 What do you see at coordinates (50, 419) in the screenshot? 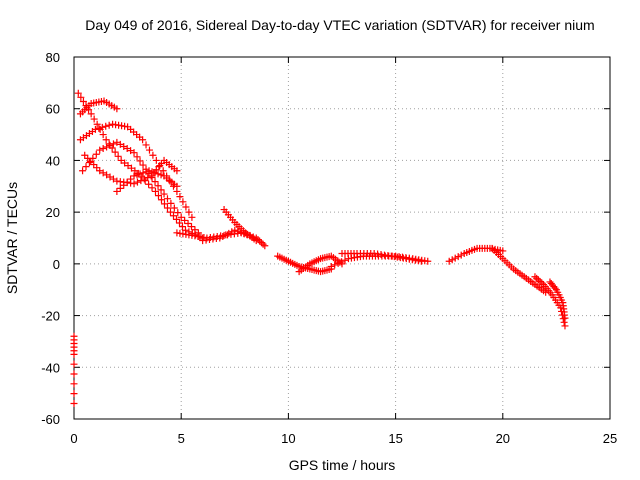
I see `y-tick-label: -60` at bounding box center [50, 419].